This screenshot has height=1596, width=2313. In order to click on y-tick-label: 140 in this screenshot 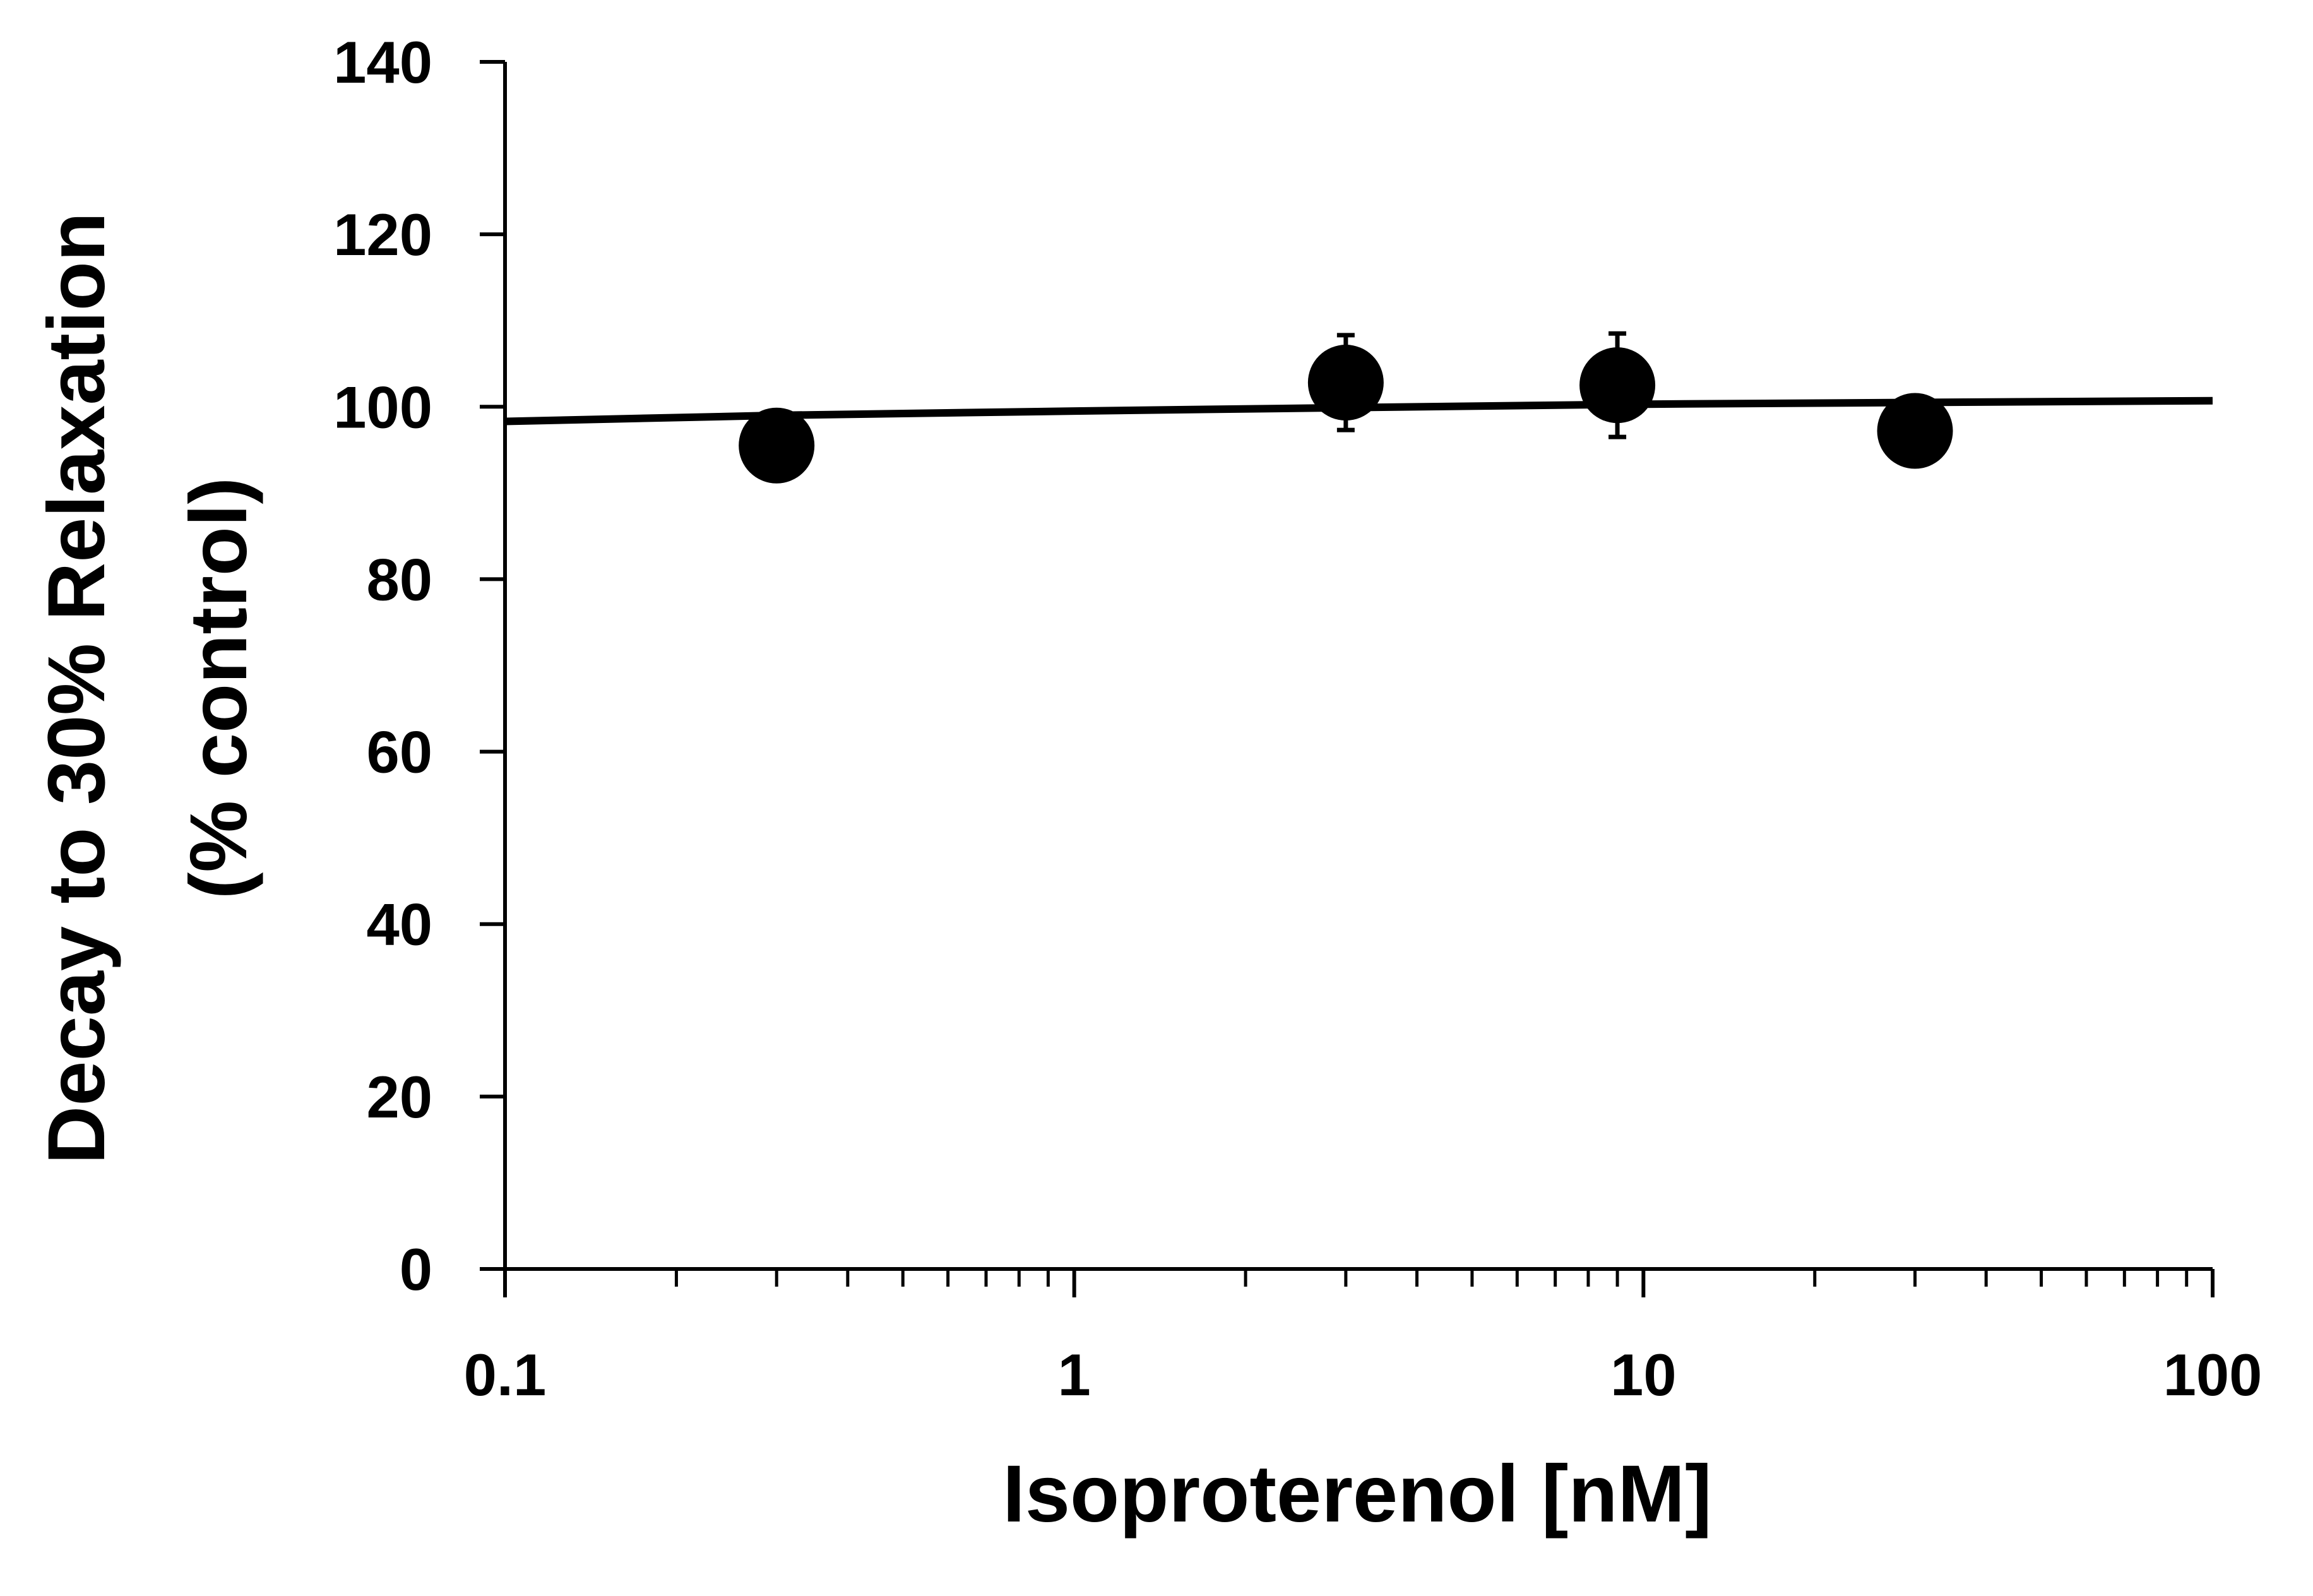, I will do `click(382, 62)`.